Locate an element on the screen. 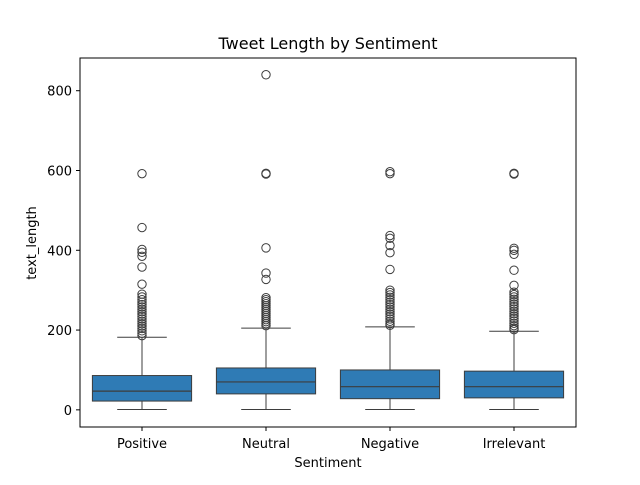 This screenshot has width=640, height=485. x-tick-label: Neutral is located at coordinates (266, 444).